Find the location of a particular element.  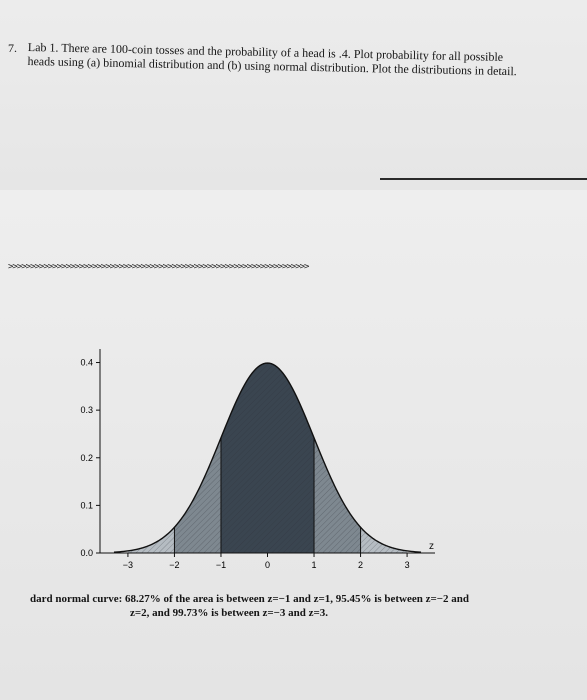

normal-curve-line is located at coordinates (267, 457).